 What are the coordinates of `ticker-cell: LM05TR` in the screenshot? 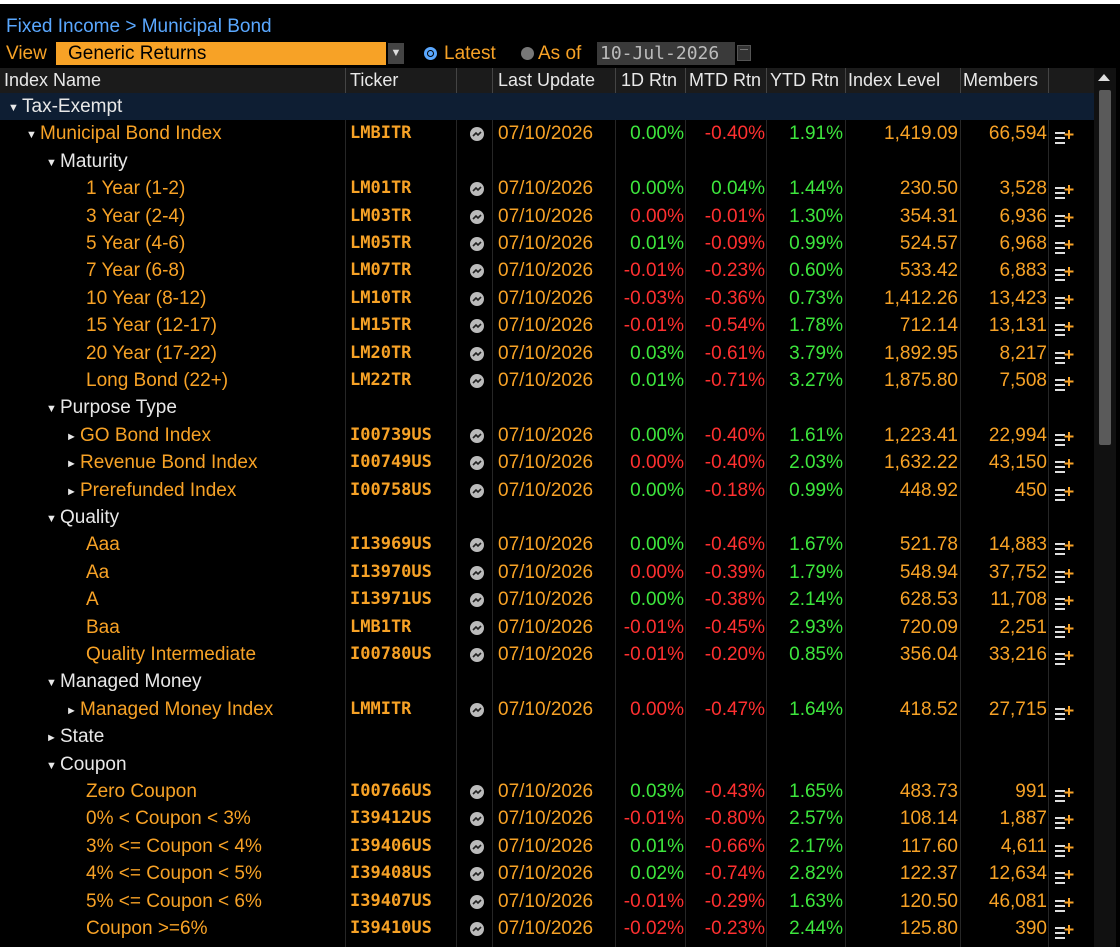 It's located at (381, 243).